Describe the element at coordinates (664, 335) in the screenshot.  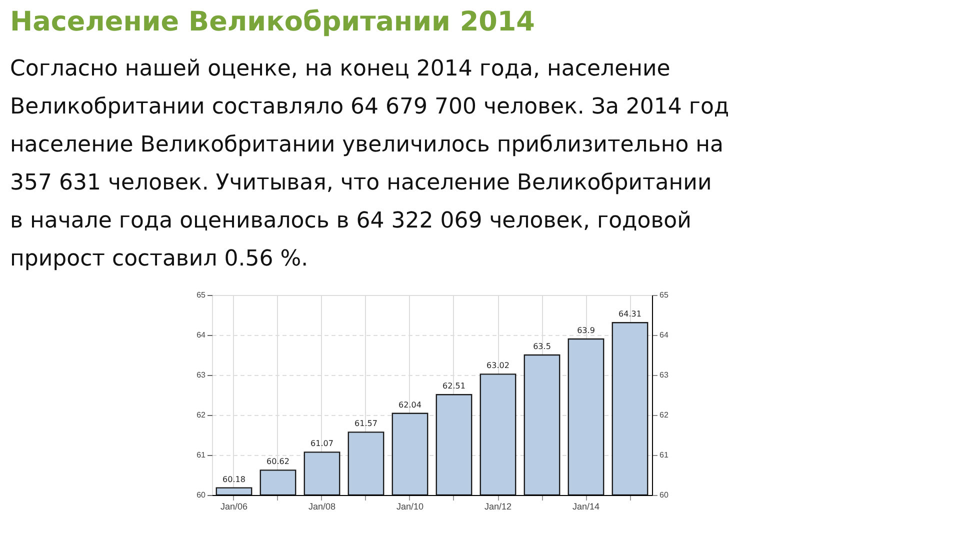
I see `y2-tick-label: 64` at that location.